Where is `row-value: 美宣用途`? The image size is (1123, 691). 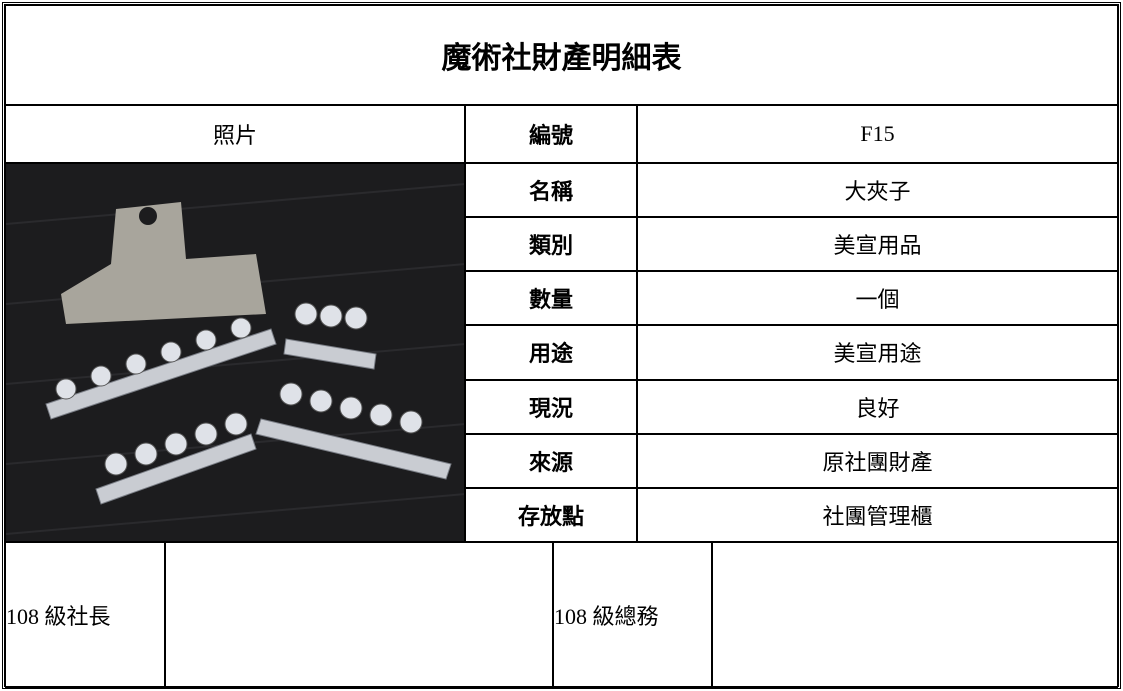
row-value: 美宣用途 is located at coordinates (877, 352).